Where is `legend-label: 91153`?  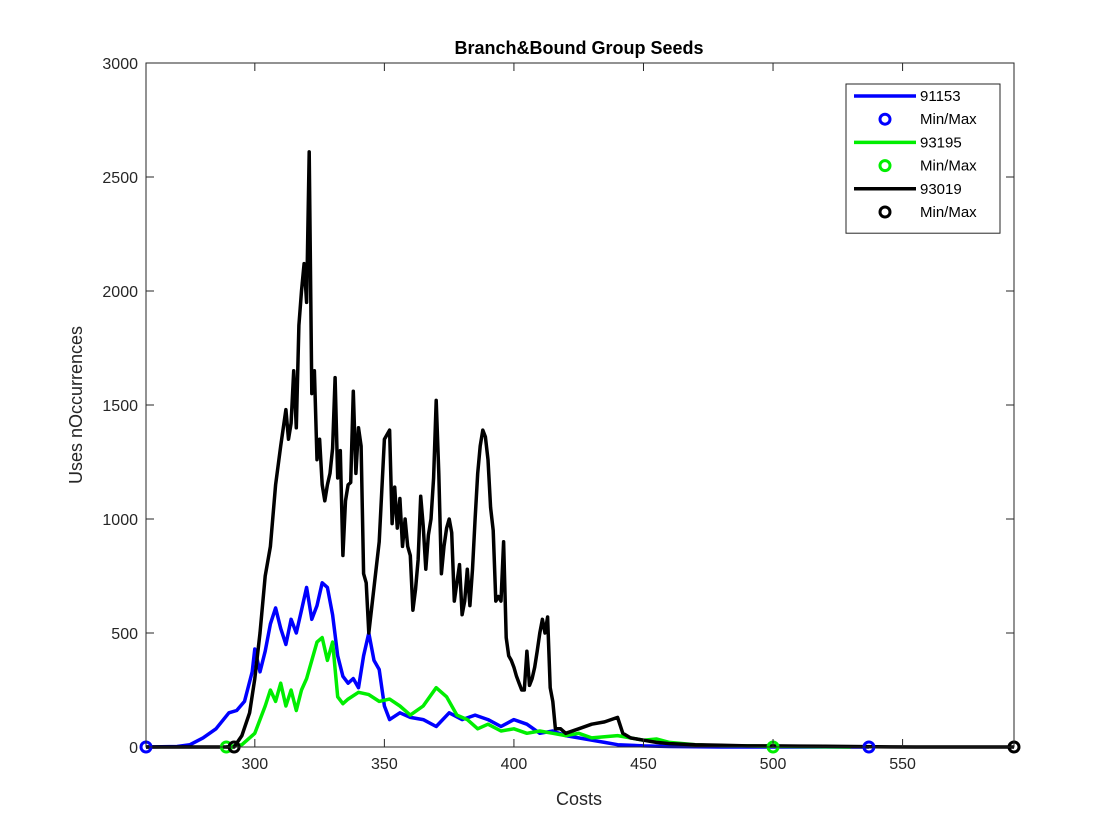 legend-label: 91153 is located at coordinates (940, 96).